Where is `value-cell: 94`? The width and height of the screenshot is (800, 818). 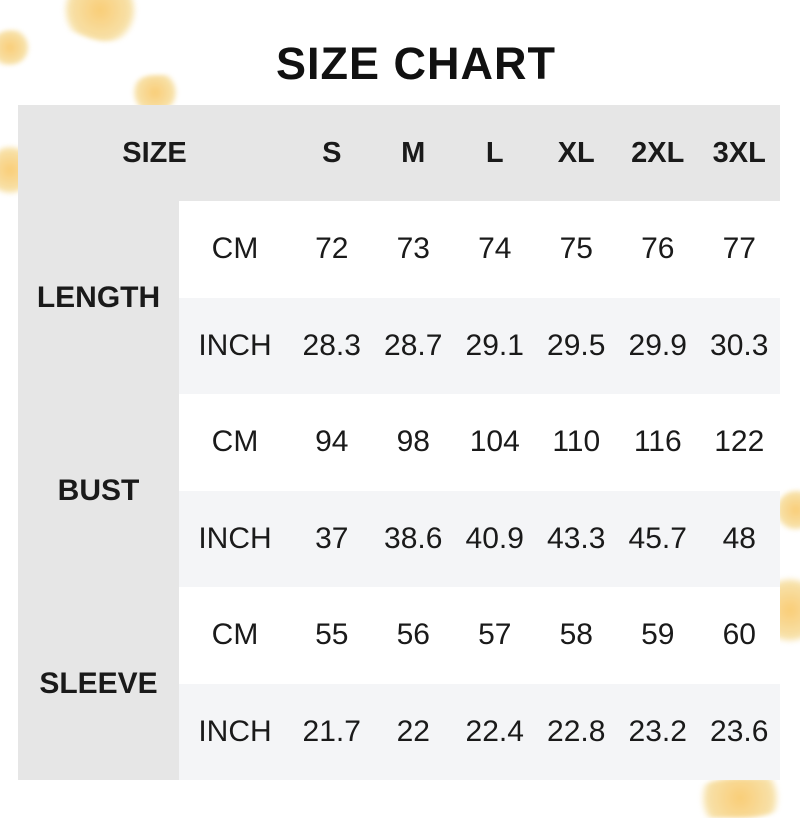
value-cell: 94 is located at coordinates (332, 442).